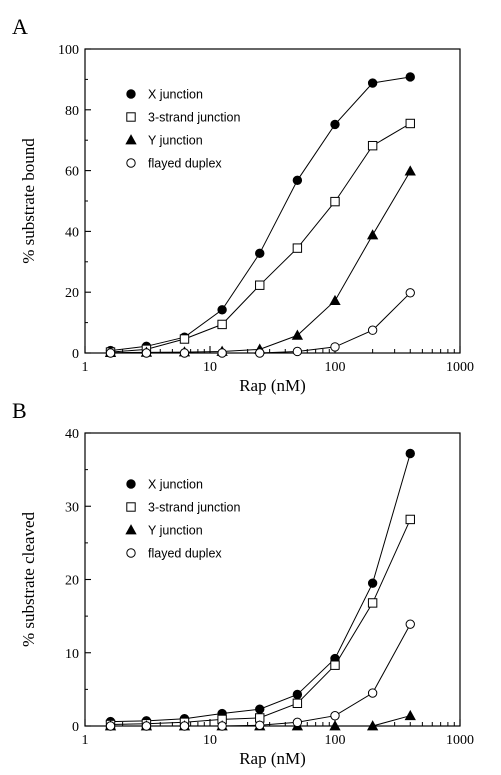  I want to click on y-tick-label: 80, so click(72, 111).